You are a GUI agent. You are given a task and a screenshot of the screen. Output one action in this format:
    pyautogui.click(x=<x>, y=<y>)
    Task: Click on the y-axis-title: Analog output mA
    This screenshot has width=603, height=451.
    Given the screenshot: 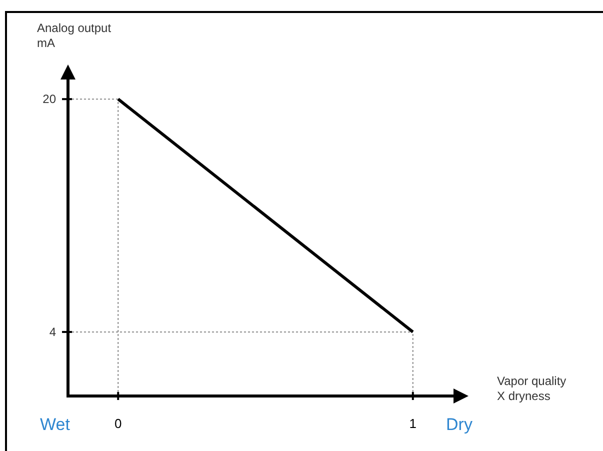 What is the action you would take?
    pyautogui.click(x=74, y=35)
    